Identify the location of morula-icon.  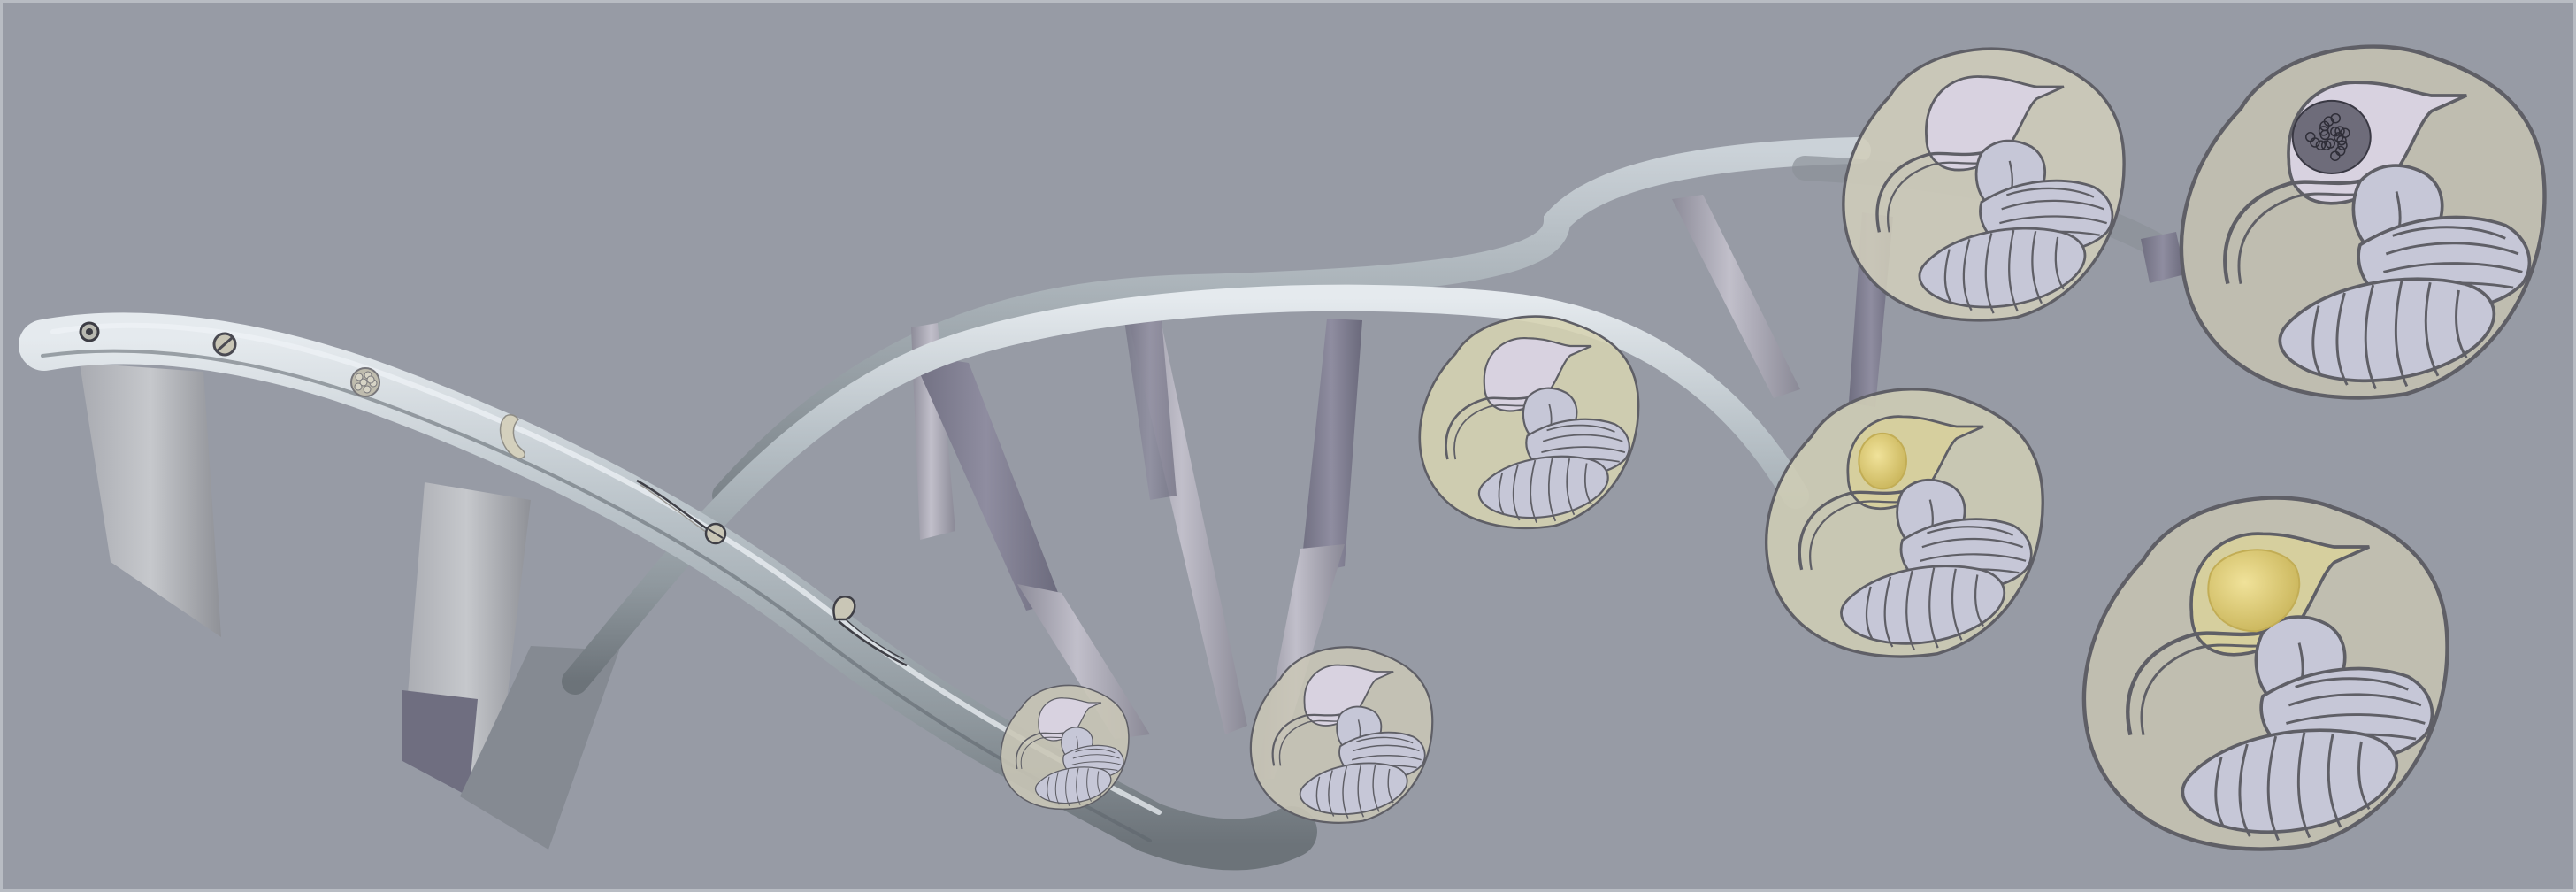
(365, 382).